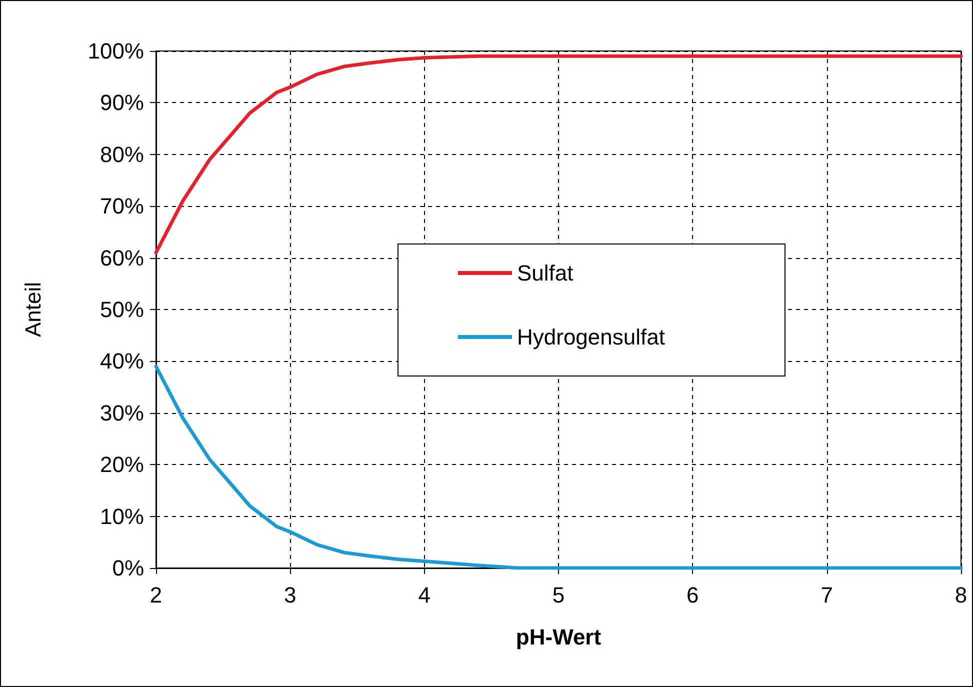  What do you see at coordinates (122, 309) in the screenshot?
I see `y-tick-label: 50%` at bounding box center [122, 309].